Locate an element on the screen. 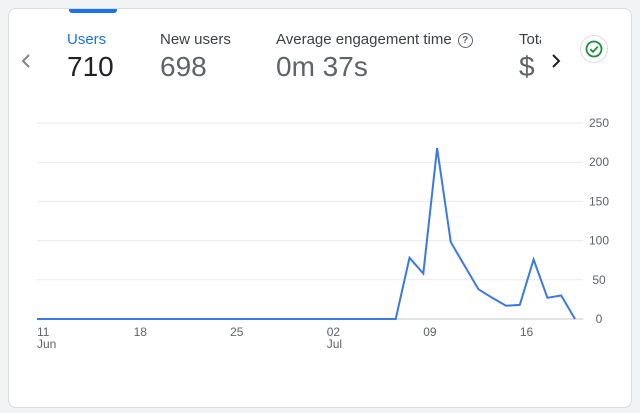 The image size is (640, 413). x-tick-label: 09 is located at coordinates (430, 332).